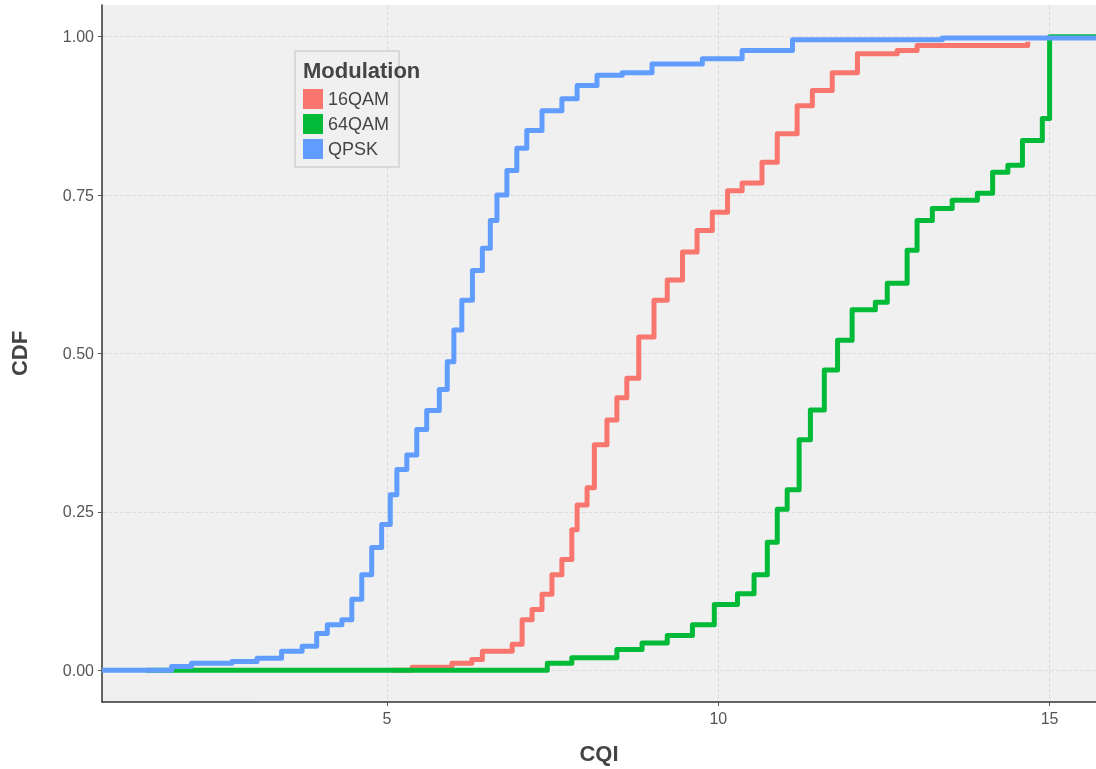 The width and height of the screenshot is (1096, 769). Describe the element at coordinates (359, 124) in the screenshot. I see `legend-label: 64QAM` at that location.